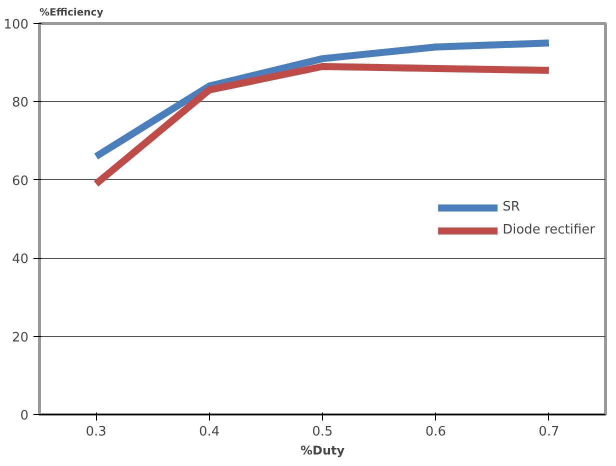 Image resolution: width=616 pixels, height=466 pixels. I want to click on x-tick-label: 0.4, so click(209, 432).